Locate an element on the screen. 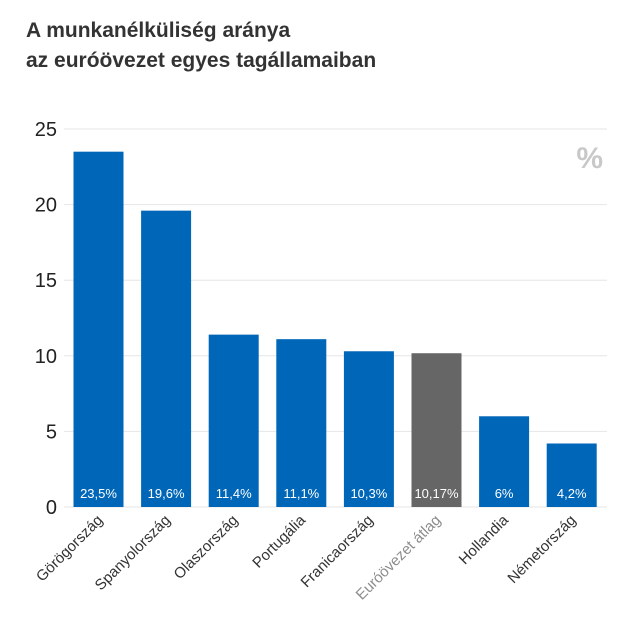  x-category-label: Görögország is located at coordinates (69, 548).